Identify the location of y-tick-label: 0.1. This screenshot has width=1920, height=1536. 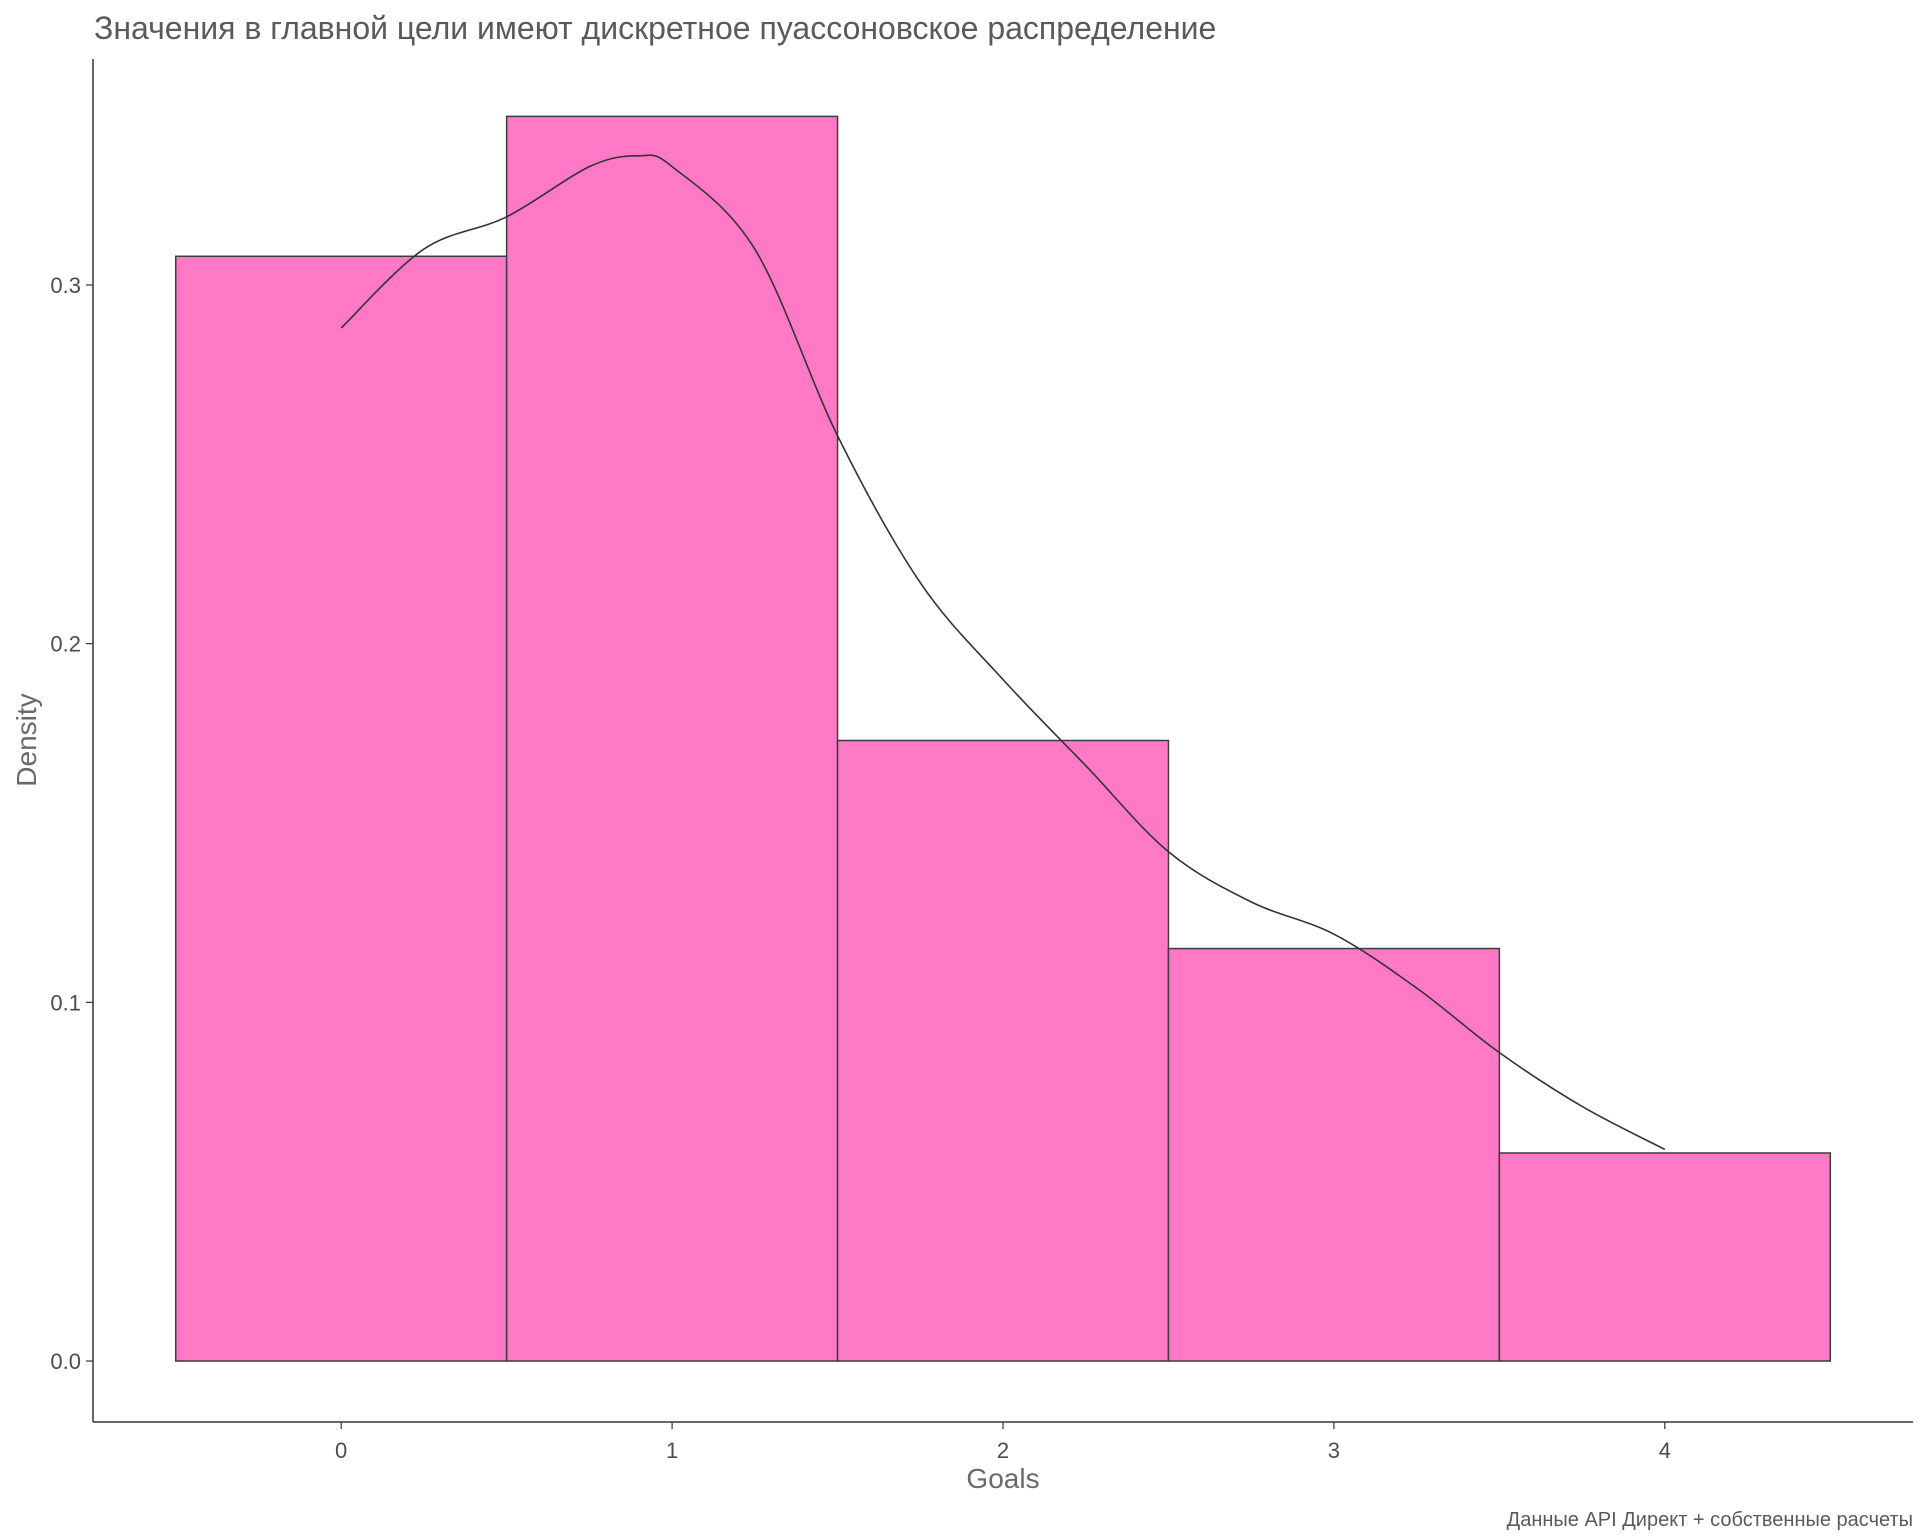
(65, 1002).